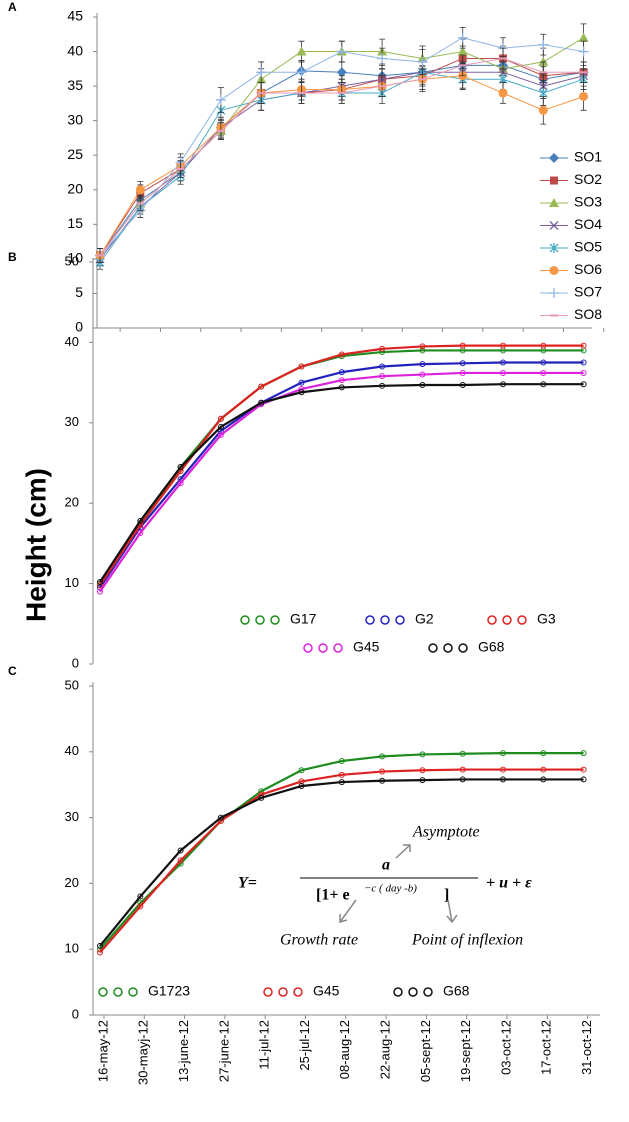 This screenshot has height=1122, width=629. I want to click on x-tick-label: 17-oct-12, so click(546, 1047).